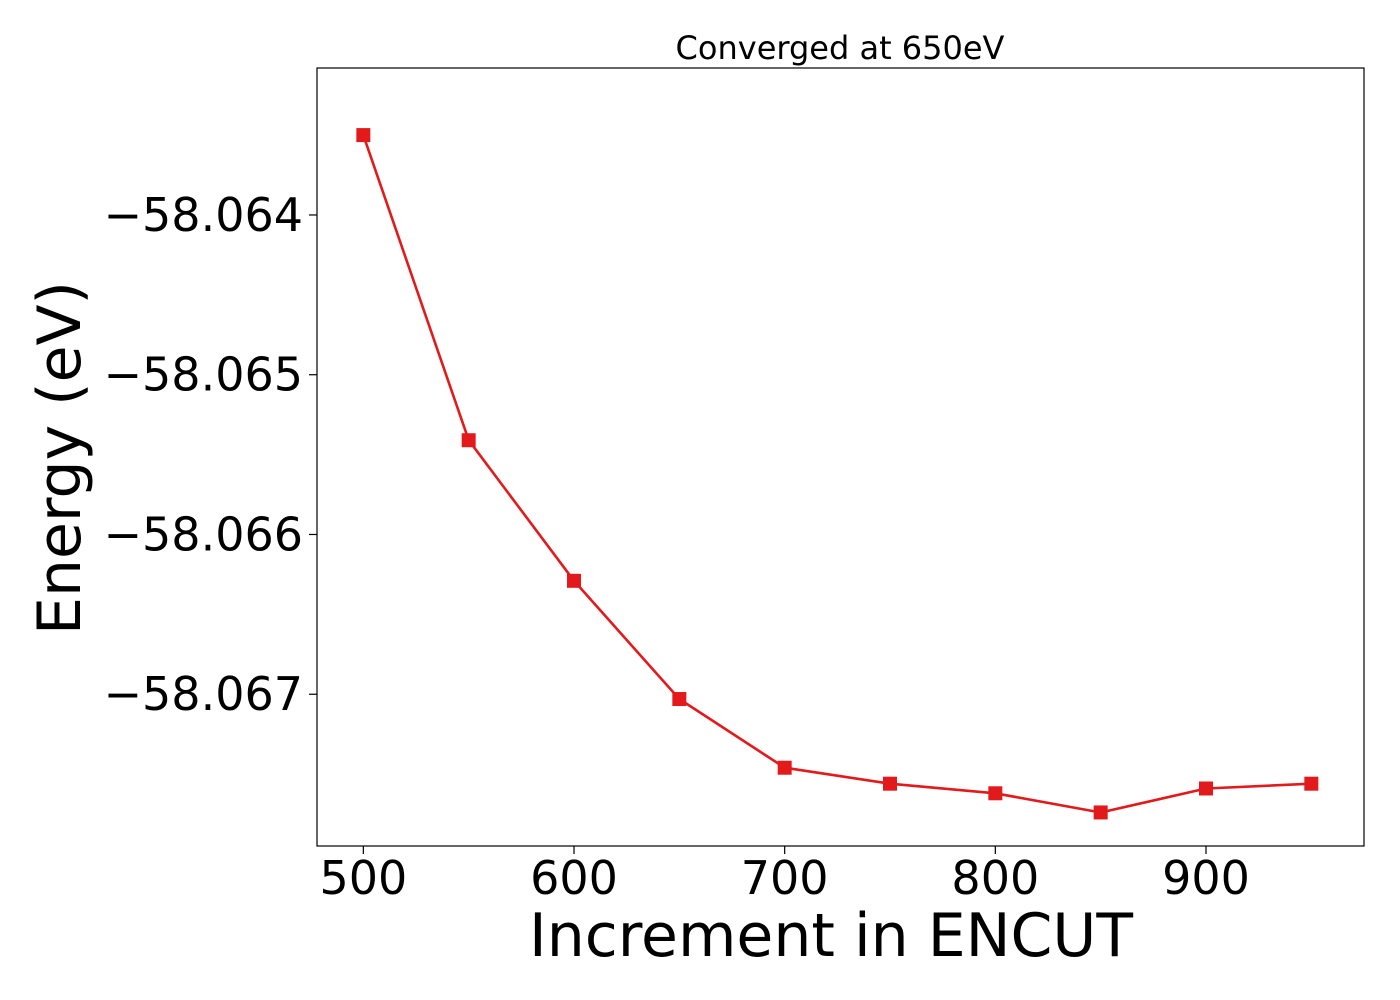  What do you see at coordinates (1206, 878) in the screenshot?
I see `x-tick-label: 900` at bounding box center [1206, 878].